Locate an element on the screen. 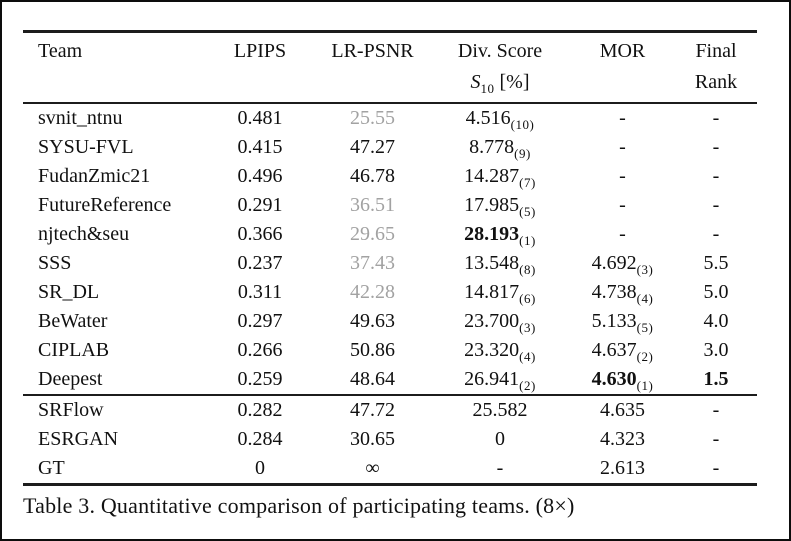 Image resolution: width=791 pixels, height=541 pixels. lr-psnr-value: 30.65 is located at coordinates (372, 439).